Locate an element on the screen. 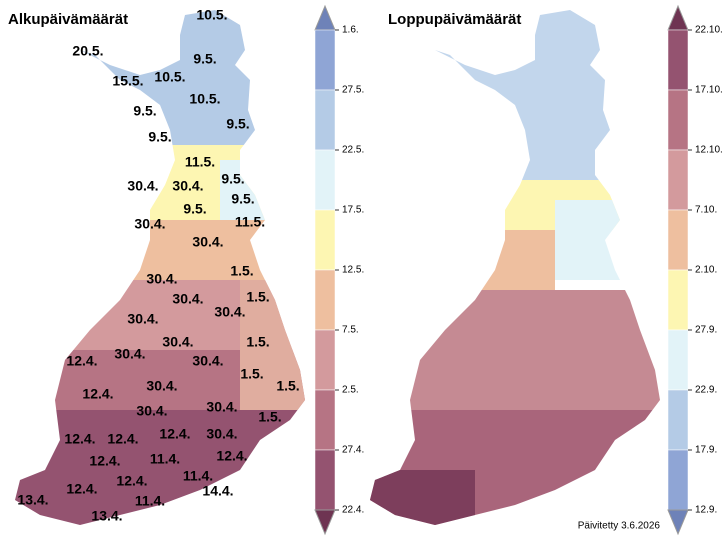  title-left: Alkupäivämäärät is located at coordinates (68, 19).